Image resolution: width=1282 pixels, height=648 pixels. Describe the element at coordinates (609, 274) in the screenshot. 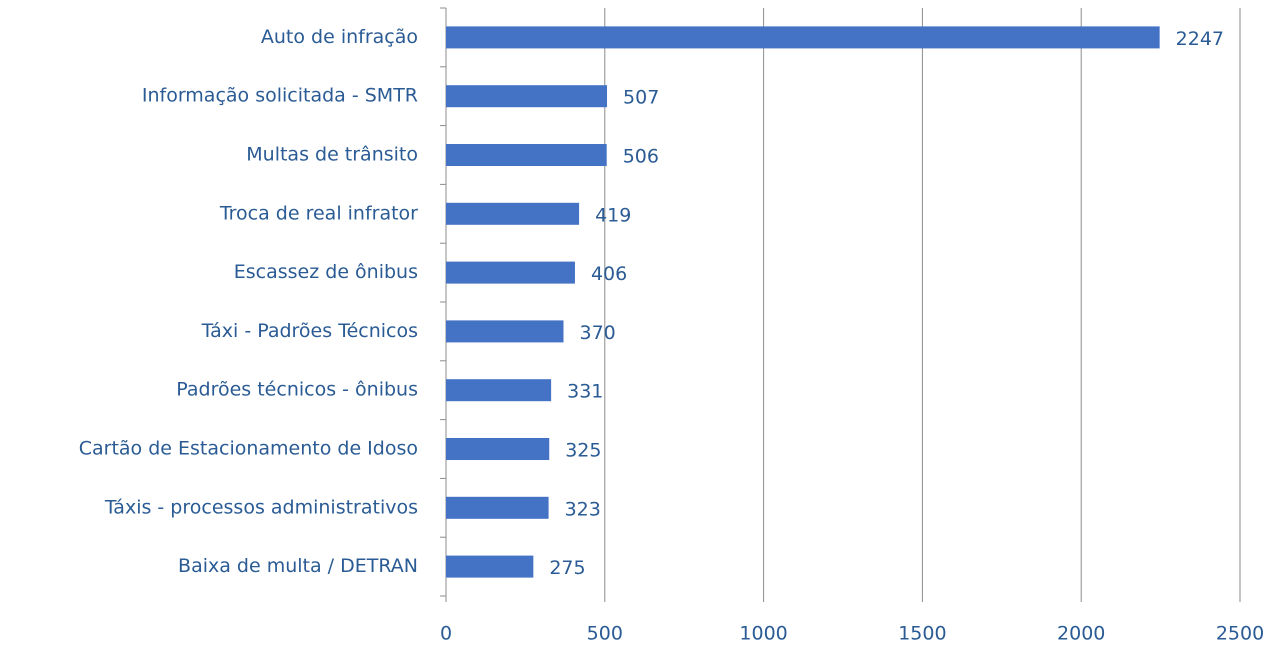

I see `data-label: 406` at that location.